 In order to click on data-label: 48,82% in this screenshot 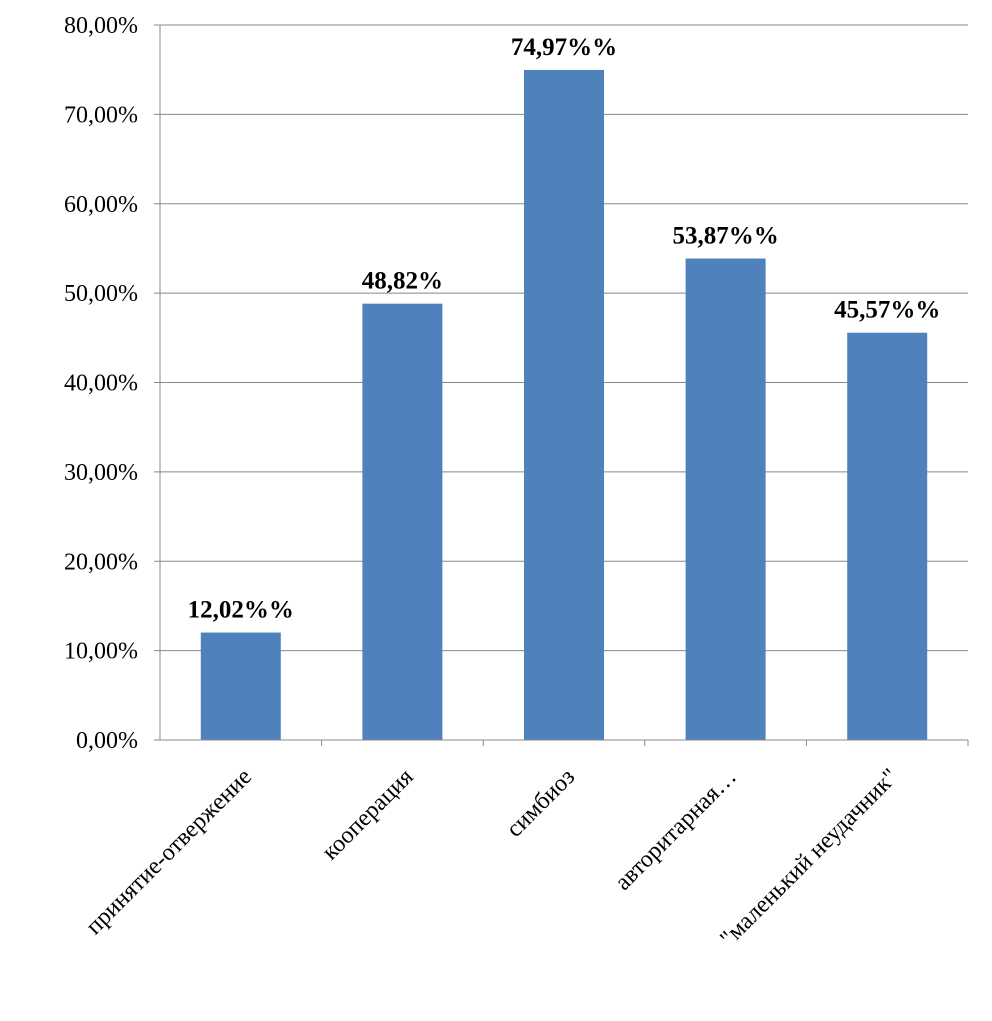, I will do `click(402, 281)`.